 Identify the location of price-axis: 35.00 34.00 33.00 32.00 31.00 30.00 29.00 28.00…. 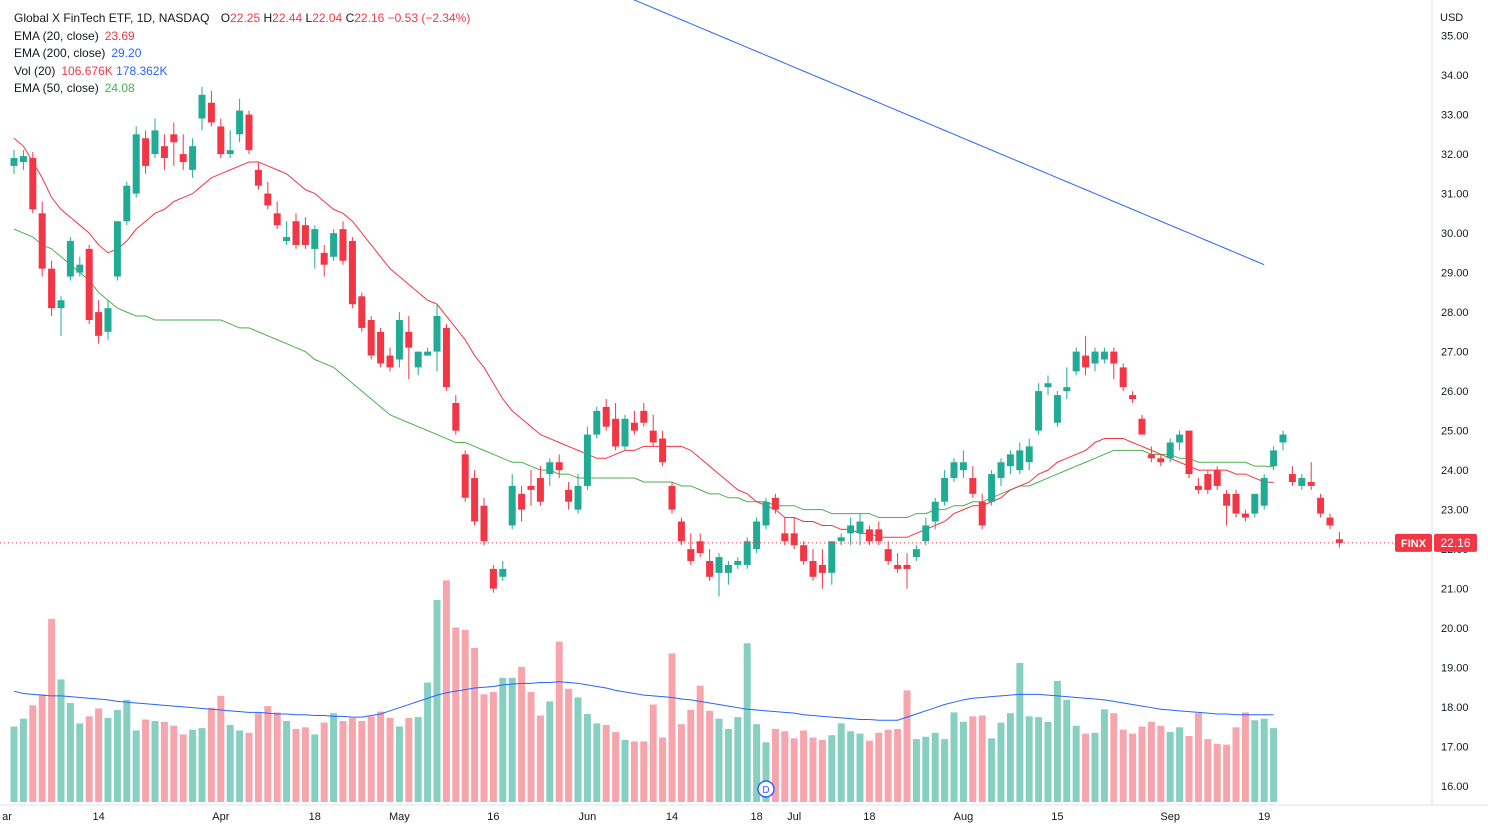
(1450, 402).